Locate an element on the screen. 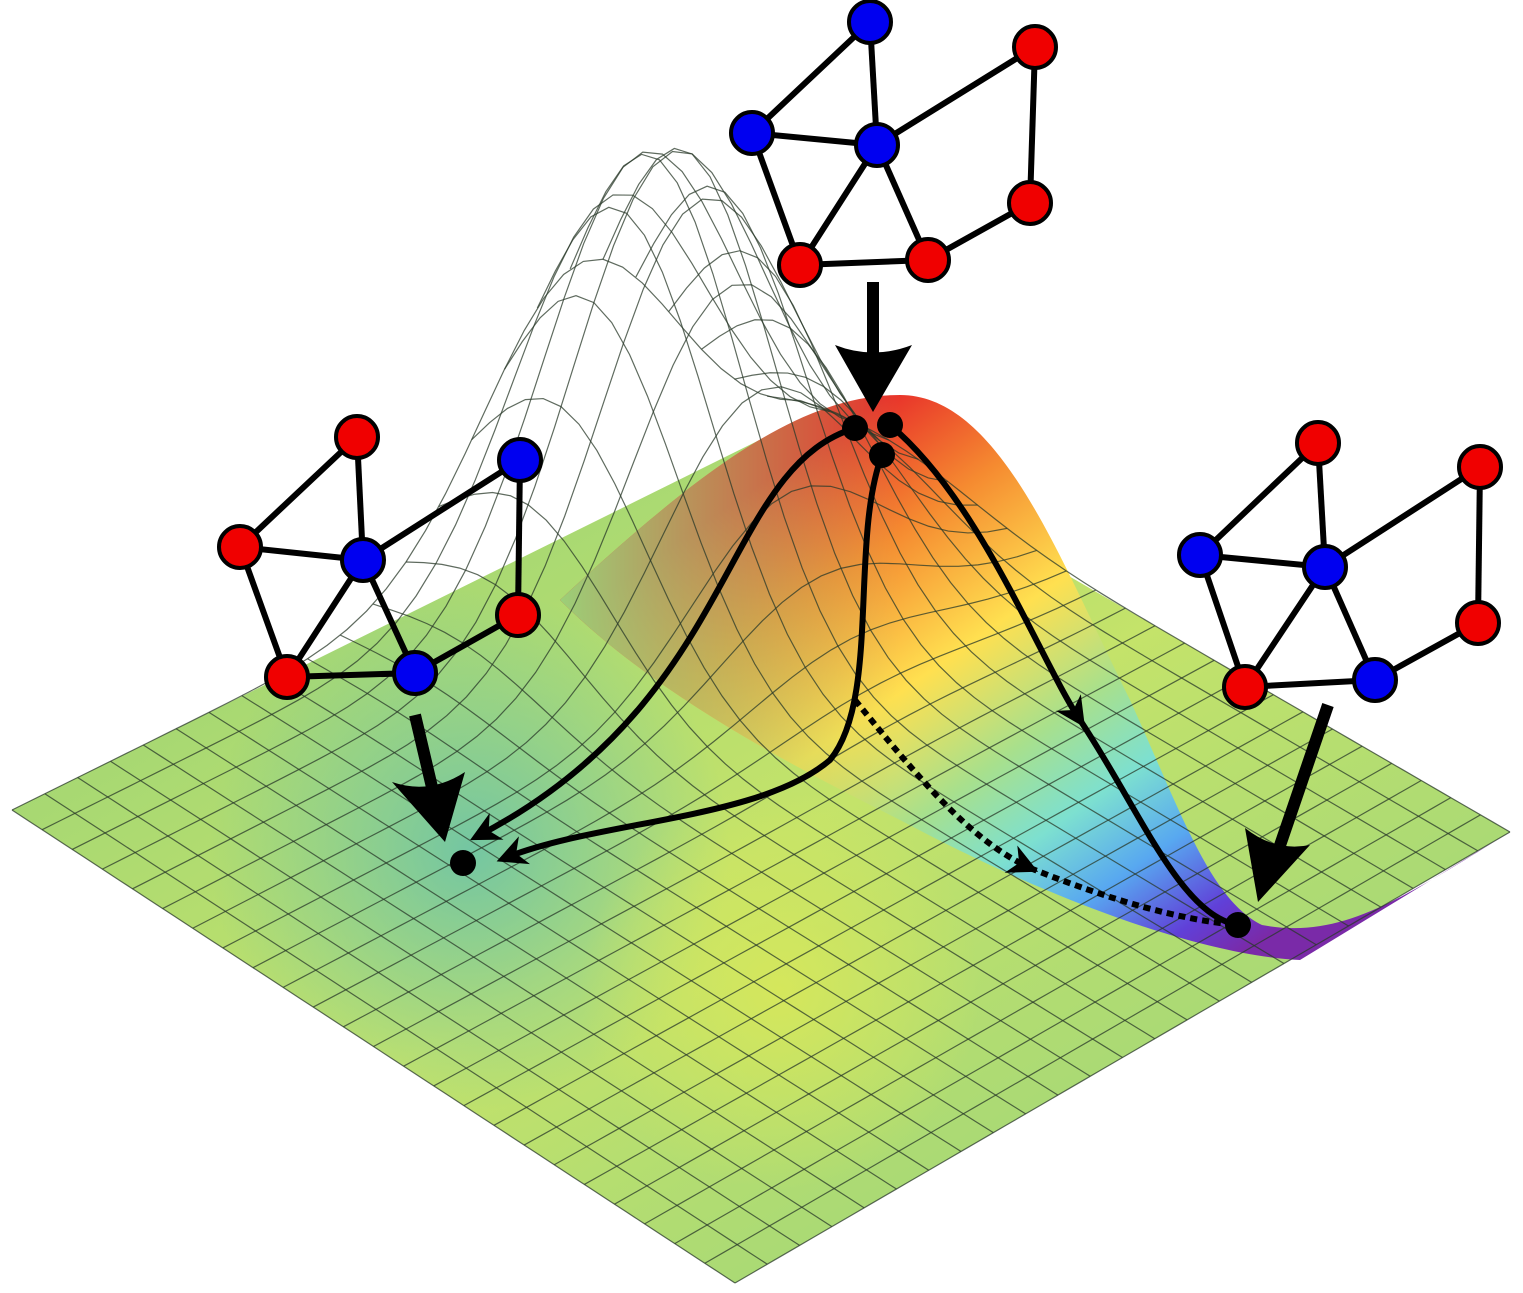 This screenshot has height=1293, width=1523. graph-top is located at coordinates (893, 144).